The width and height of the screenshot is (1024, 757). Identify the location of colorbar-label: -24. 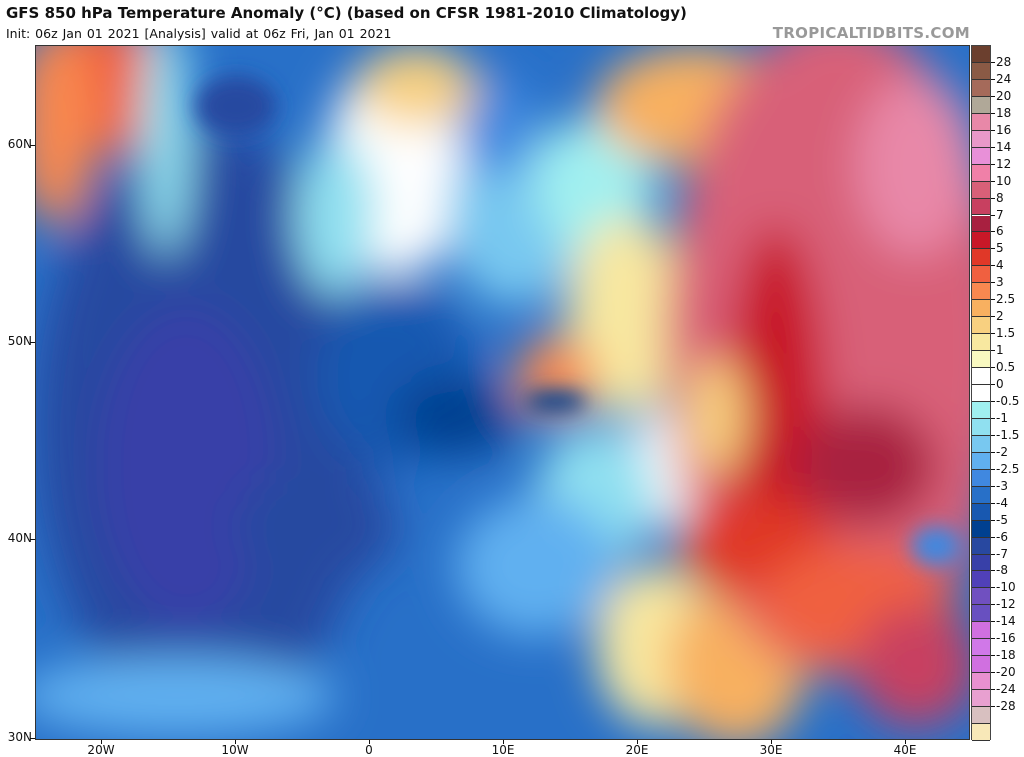
(1006, 689).